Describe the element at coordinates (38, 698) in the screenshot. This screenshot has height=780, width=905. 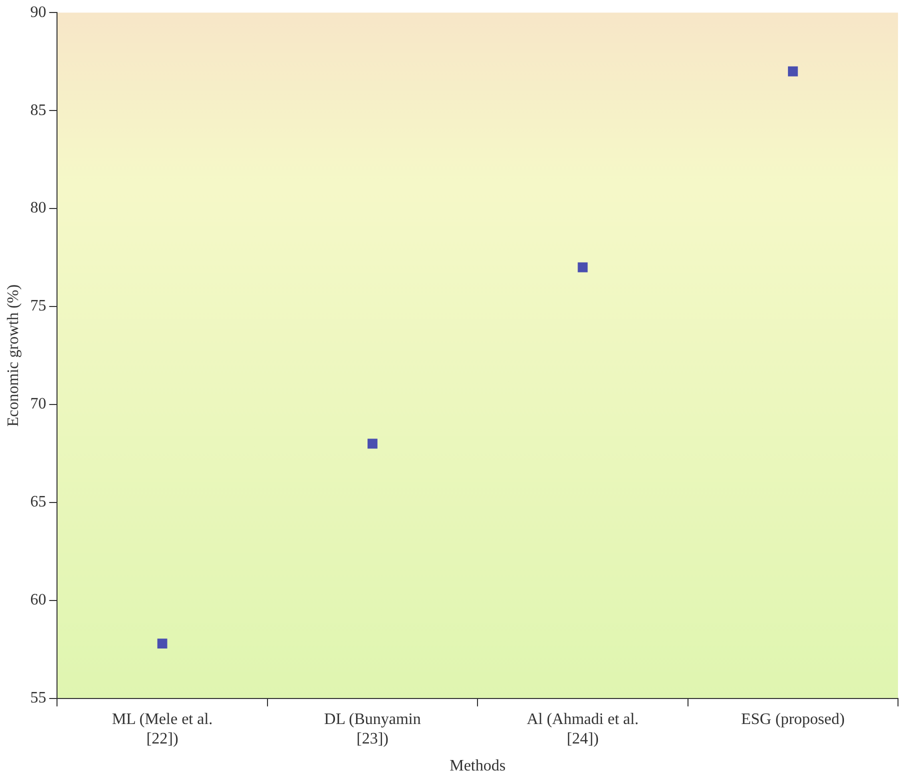
I see `y-tick-label: 55` at that location.